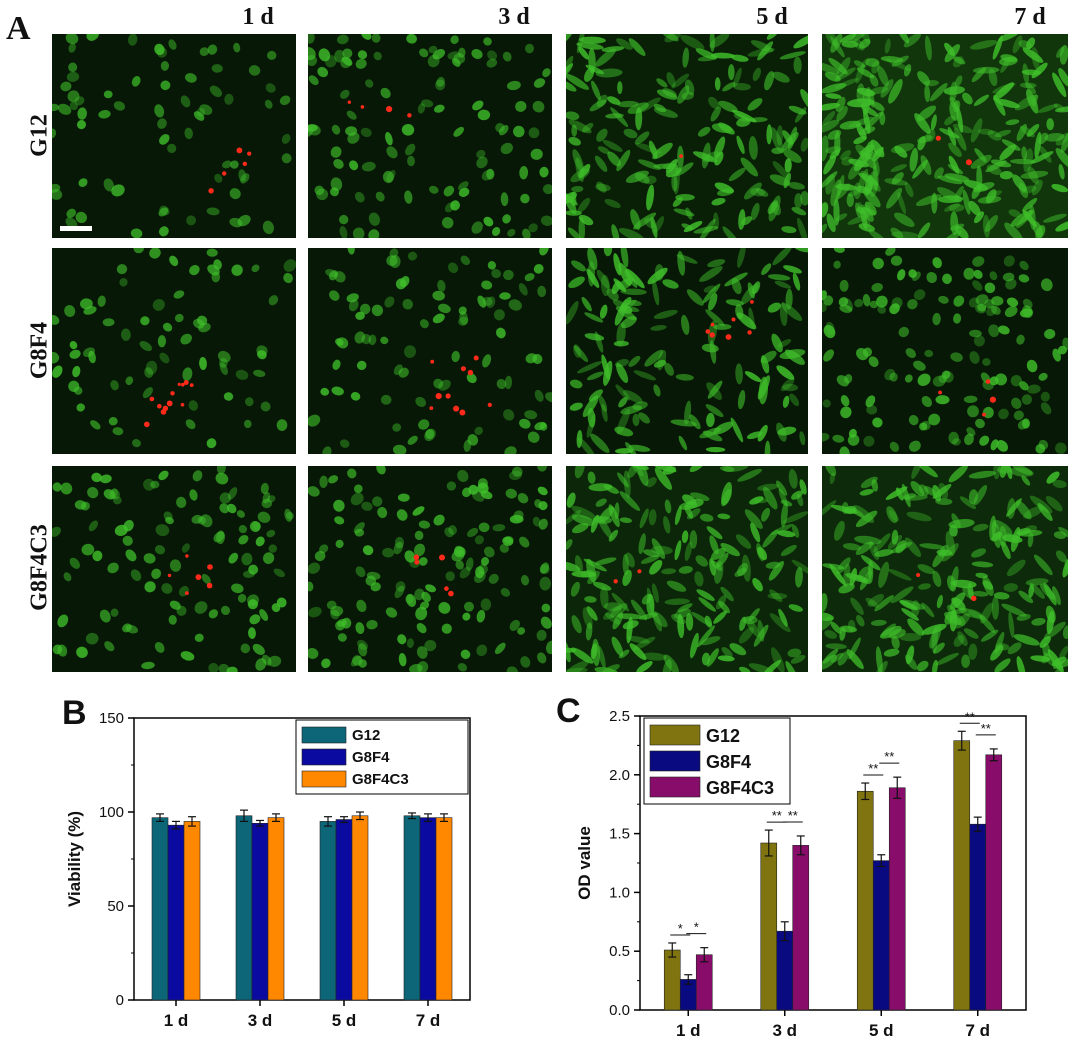 Image resolution: width=1080 pixels, height=1045 pixels. What do you see at coordinates (430, 136) in the screenshot?
I see `micrograph-g12-3d` at bounding box center [430, 136].